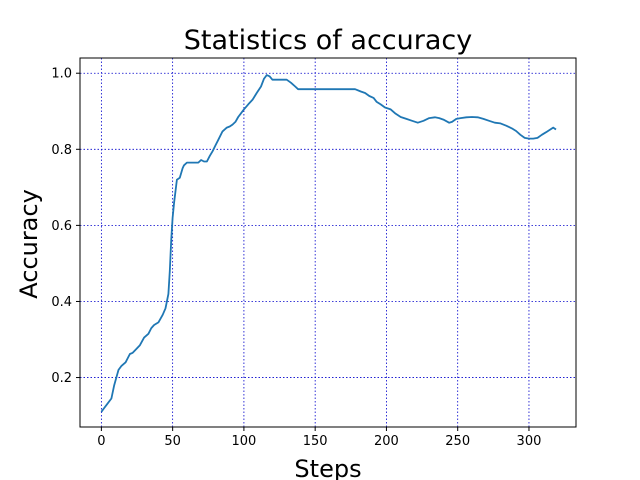 This screenshot has height=480, width=640. I want to click on y-tick-label: 0.2, so click(61, 378).